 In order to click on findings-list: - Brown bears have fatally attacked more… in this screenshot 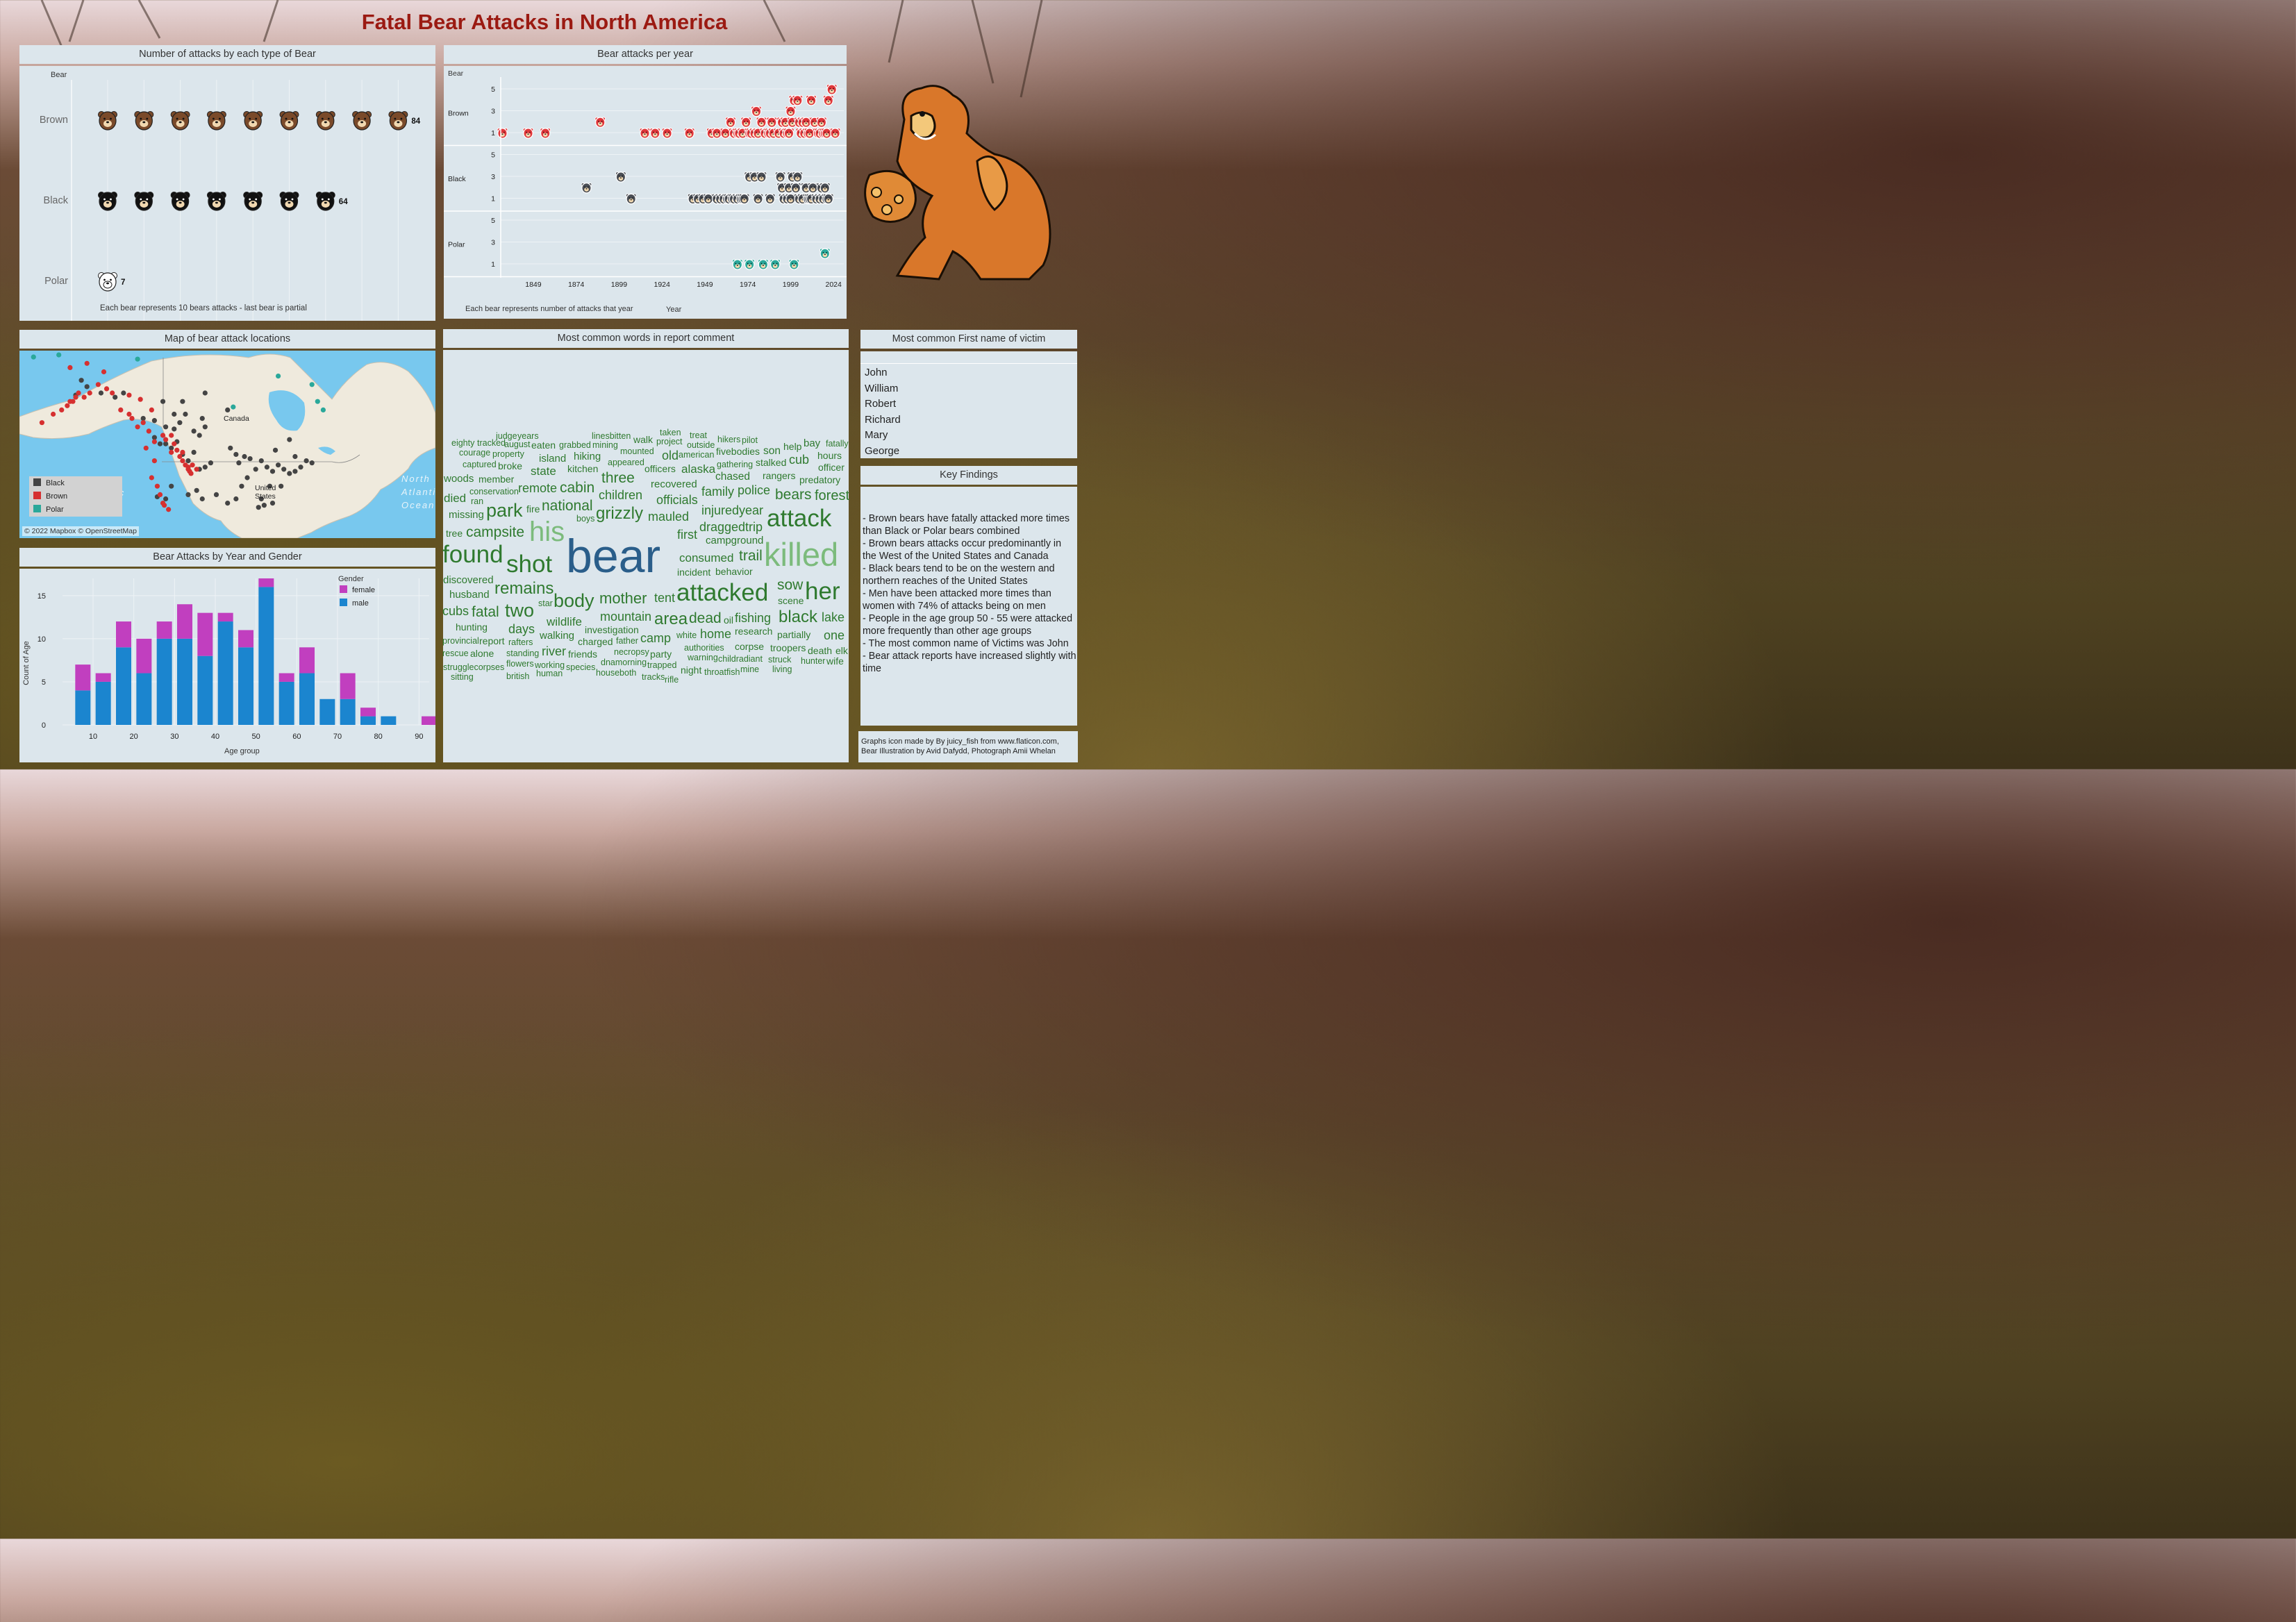, I will do `click(970, 593)`.